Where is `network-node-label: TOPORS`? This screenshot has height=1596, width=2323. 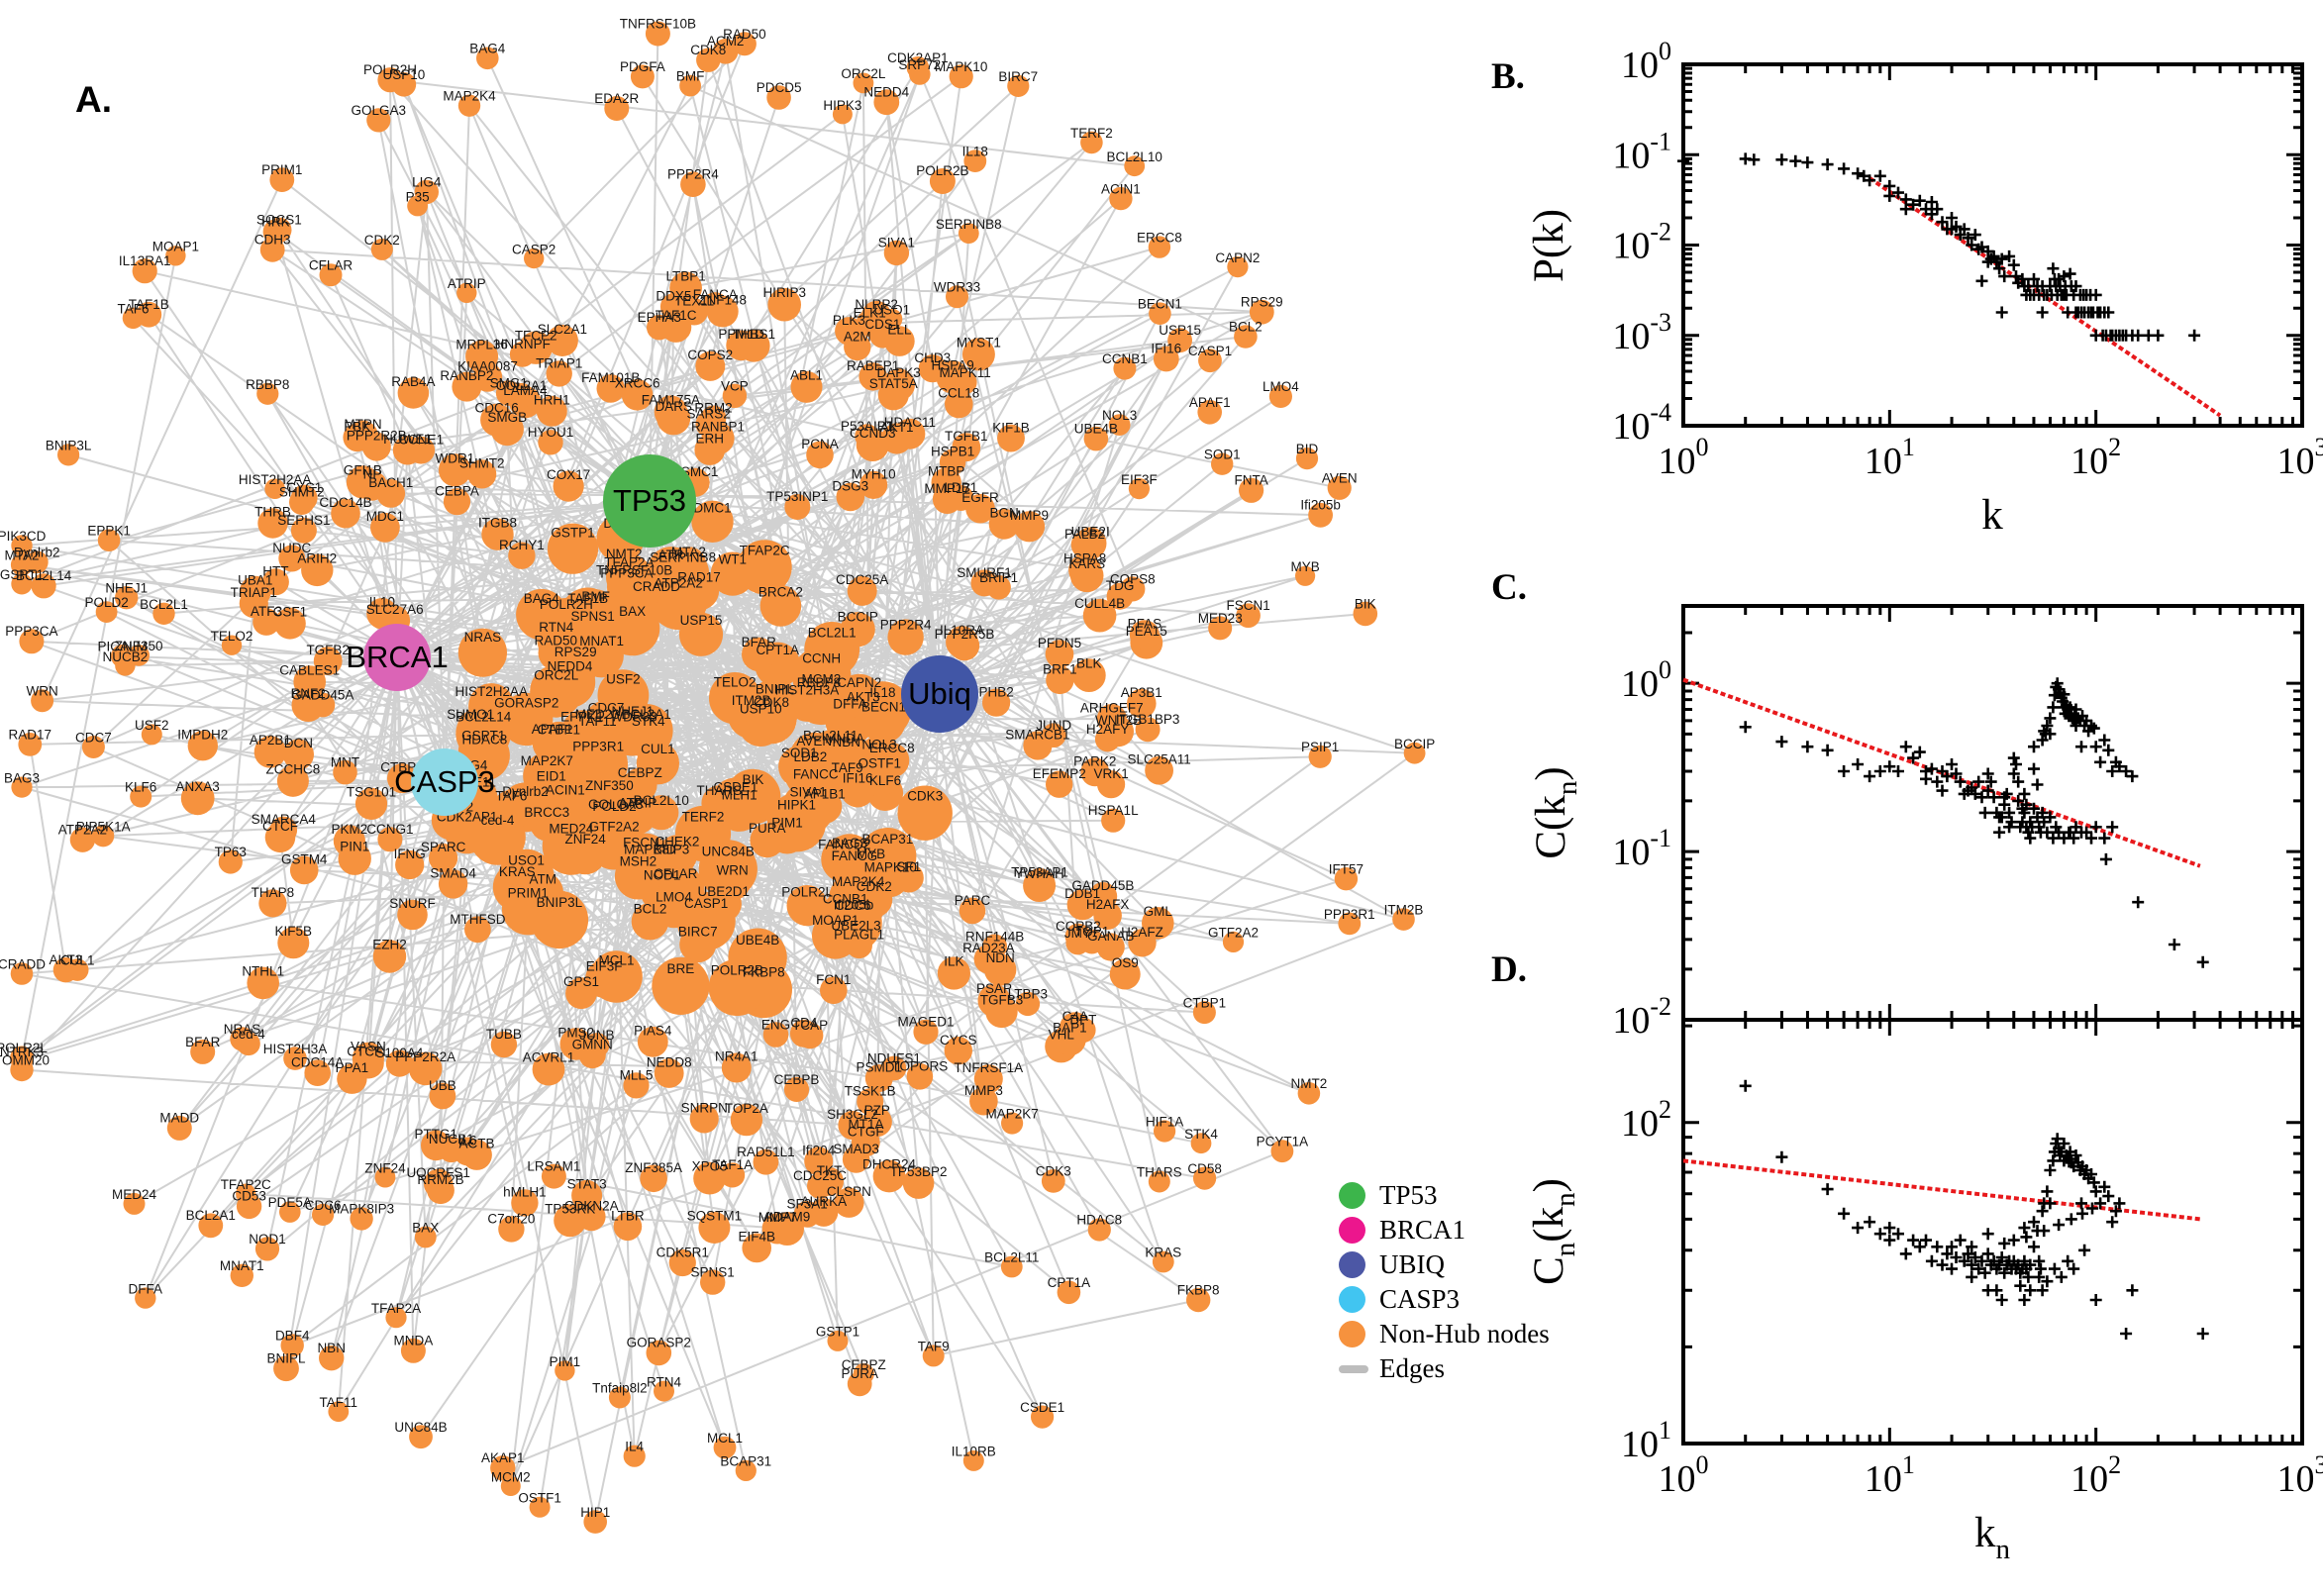 network-node-label: TOPORS is located at coordinates (920, 1065).